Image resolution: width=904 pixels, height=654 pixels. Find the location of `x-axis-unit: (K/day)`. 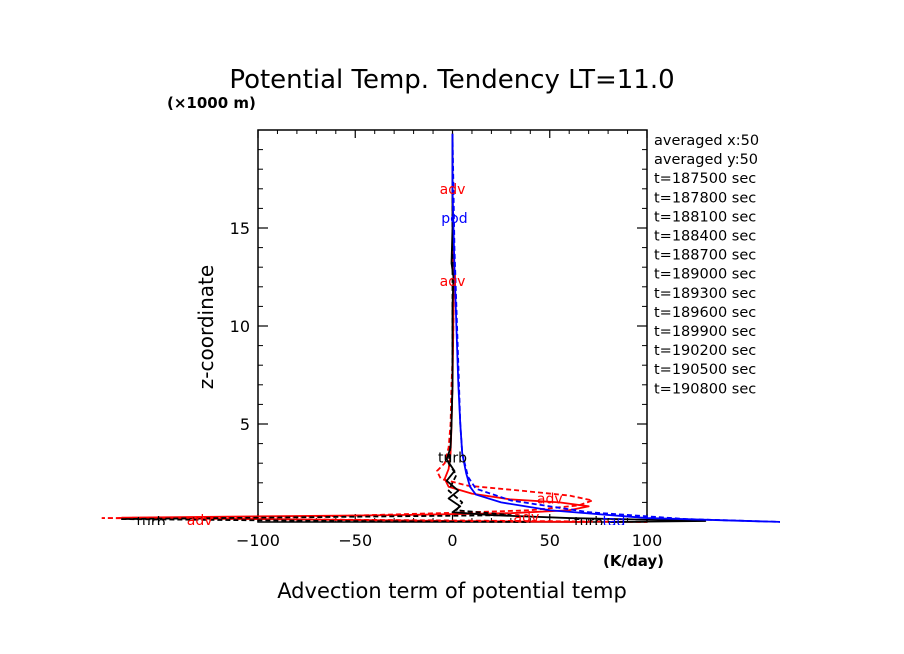

x-axis-unit: (K/day) is located at coordinates (633, 561).